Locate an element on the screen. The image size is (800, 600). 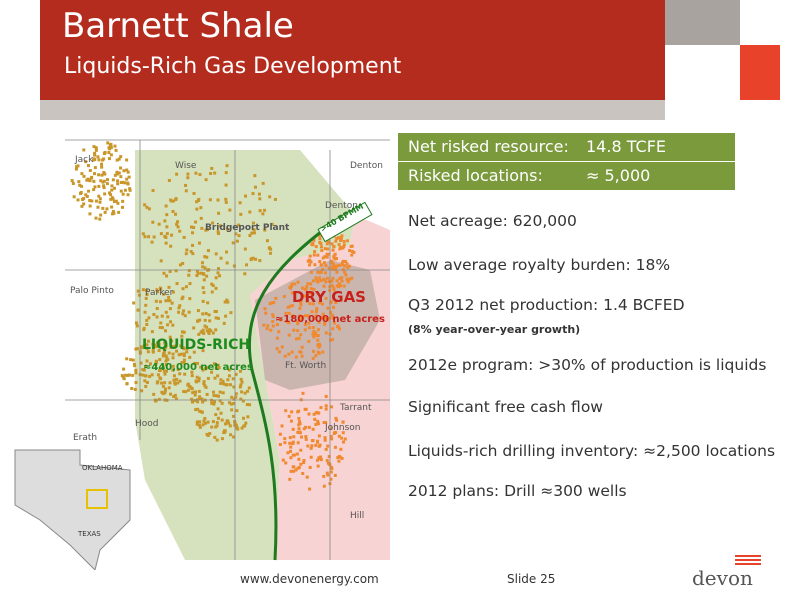
cell: Risked locations: is located at coordinates (475, 175).